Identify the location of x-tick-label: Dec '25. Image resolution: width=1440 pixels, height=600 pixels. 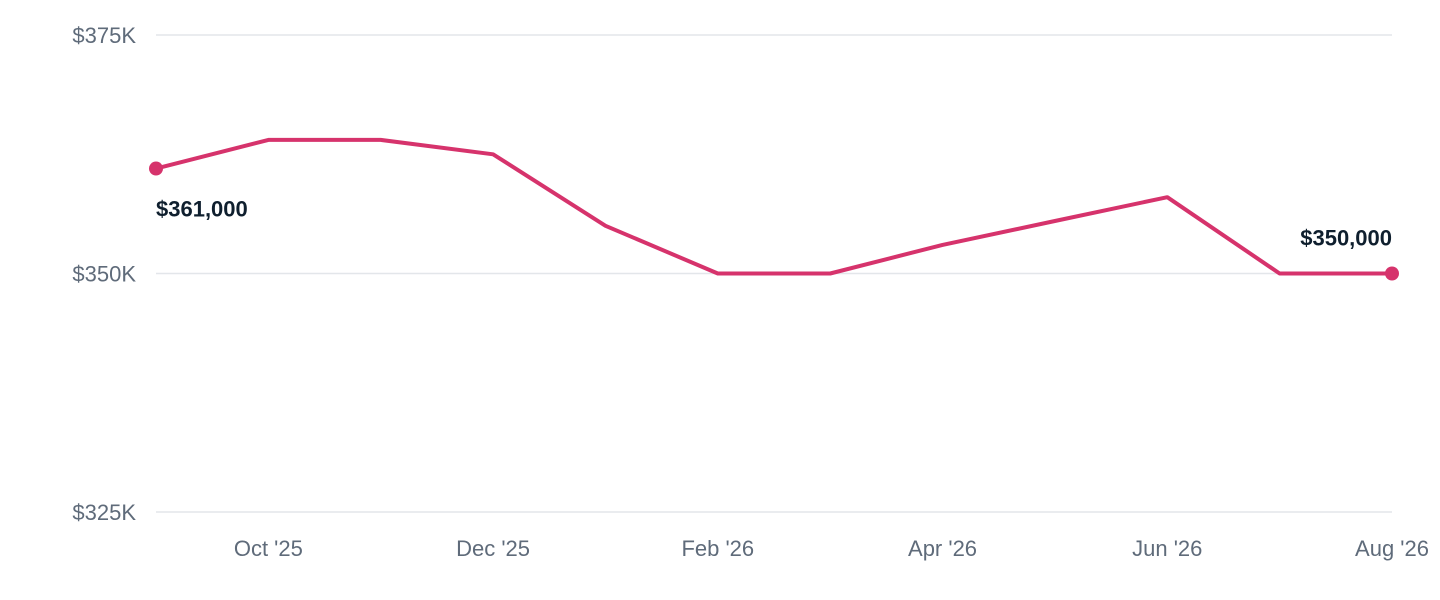
(493, 548).